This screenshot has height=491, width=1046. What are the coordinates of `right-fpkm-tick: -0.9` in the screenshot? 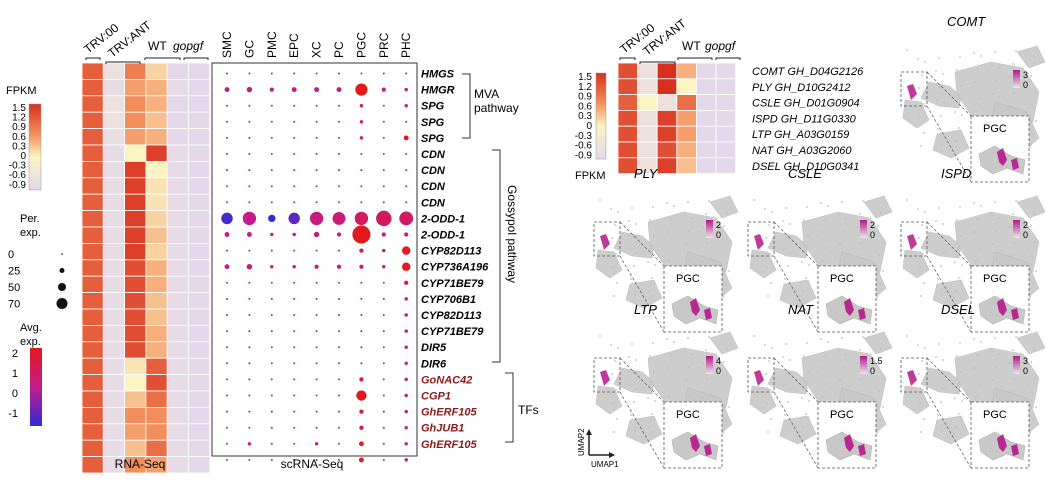 It's located at (584, 155).